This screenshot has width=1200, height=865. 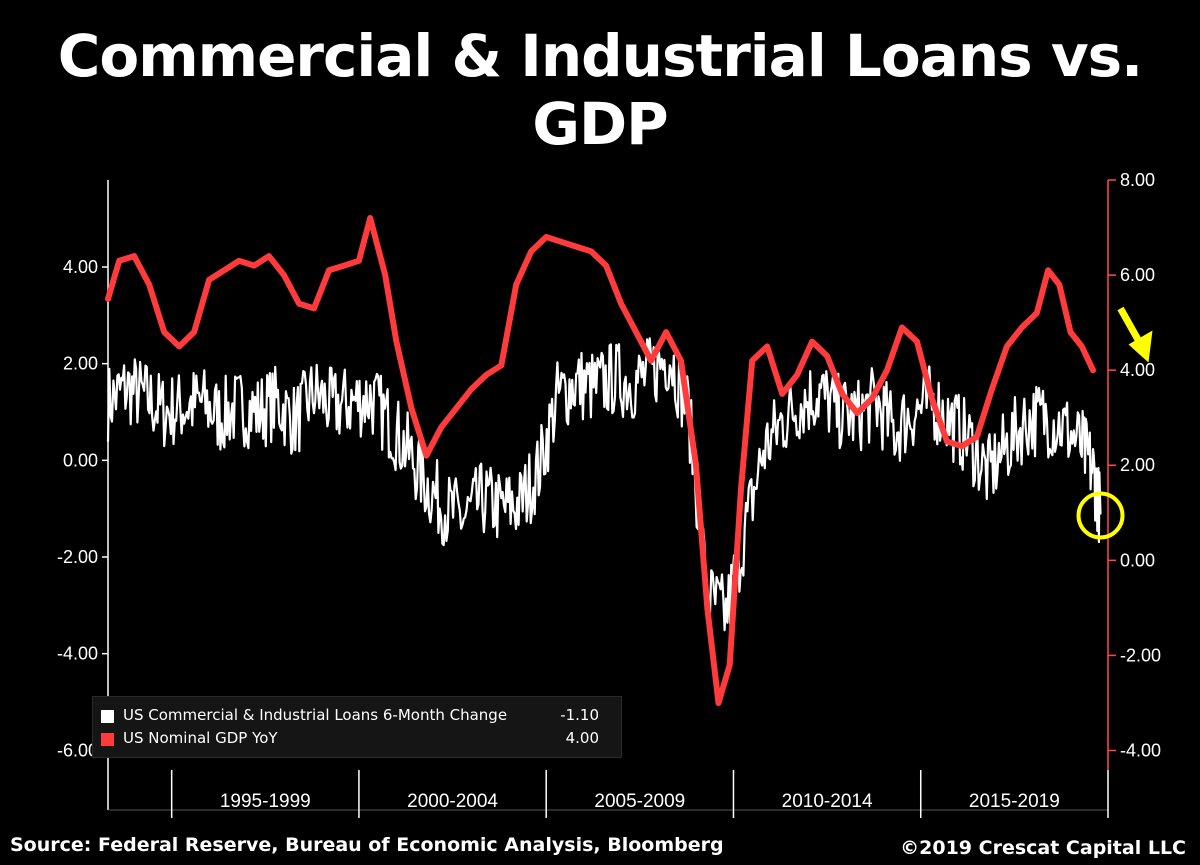 What do you see at coordinates (1137, 465) in the screenshot?
I see `right-axis-tick-label: 2.00` at bounding box center [1137, 465].